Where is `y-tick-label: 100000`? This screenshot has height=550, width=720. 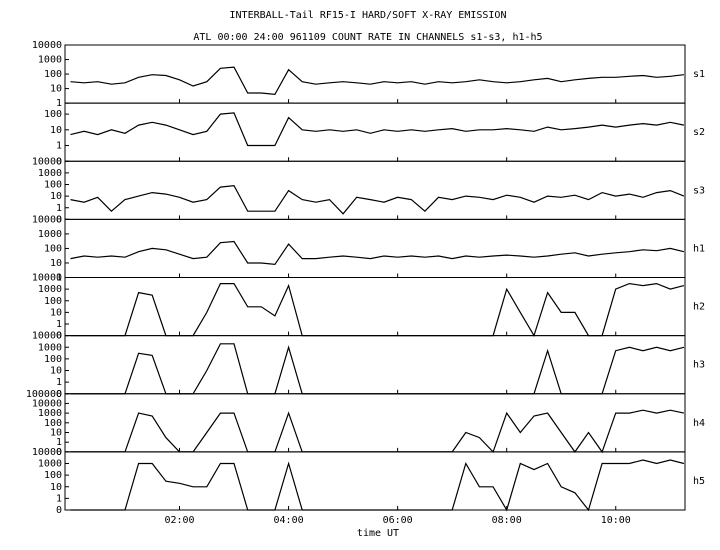 y-tick-label: 100000 is located at coordinates (44, 394).